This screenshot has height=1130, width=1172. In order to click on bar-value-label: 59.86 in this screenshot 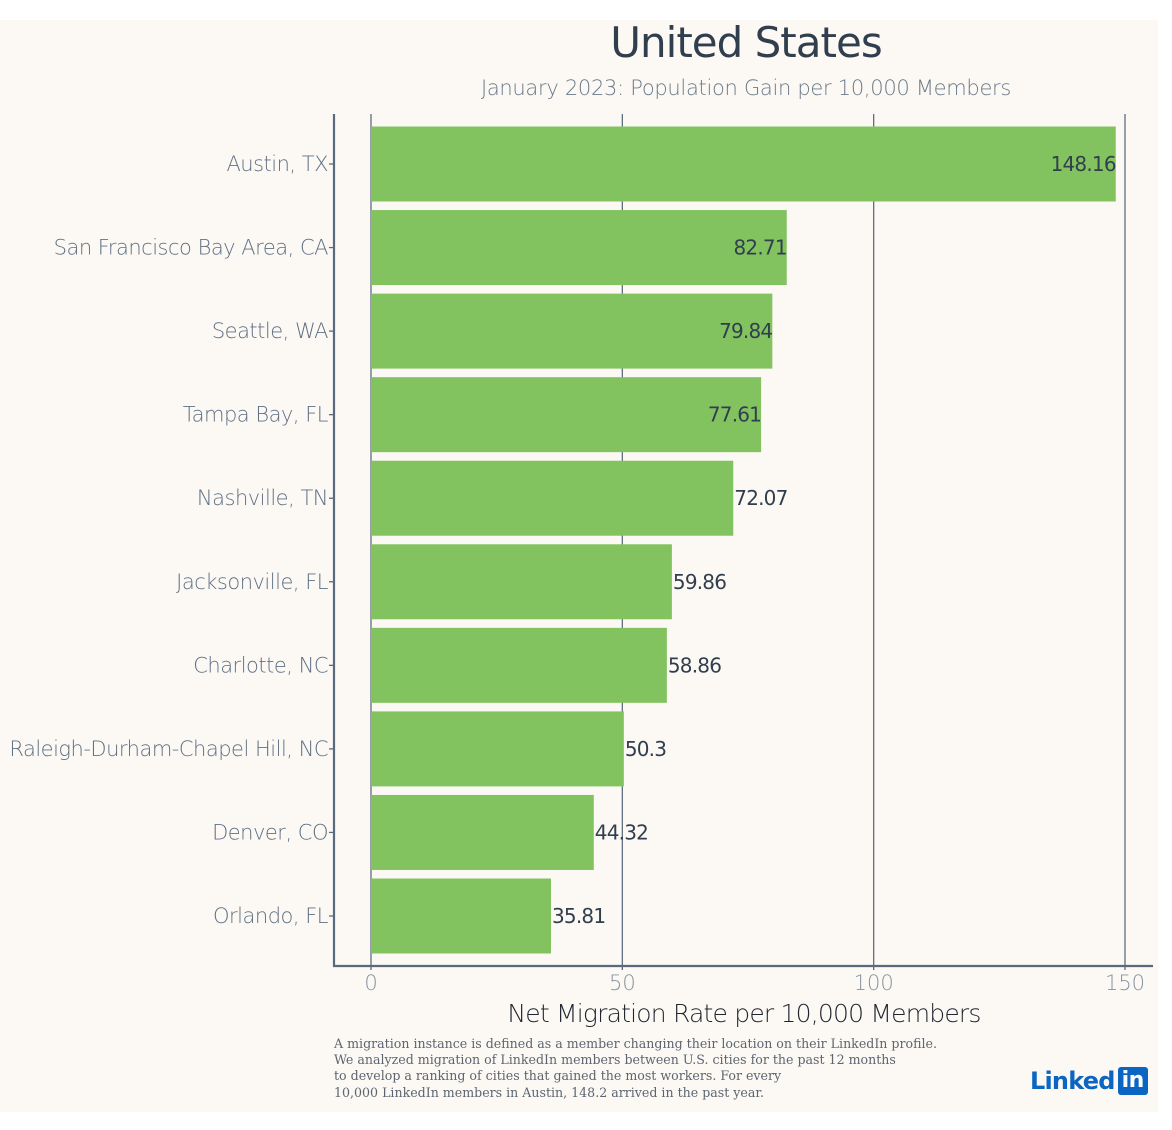, I will do `click(699, 582)`.